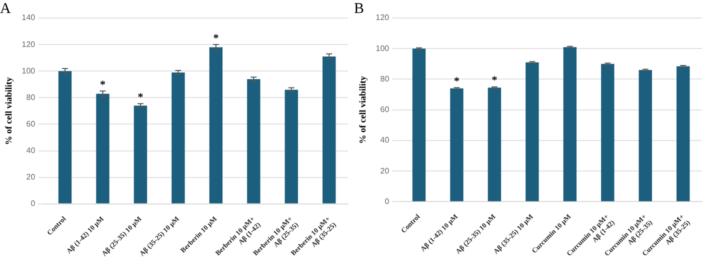 This screenshot has width=709, height=267. I want to click on chart-title: A, so click(5, 8).